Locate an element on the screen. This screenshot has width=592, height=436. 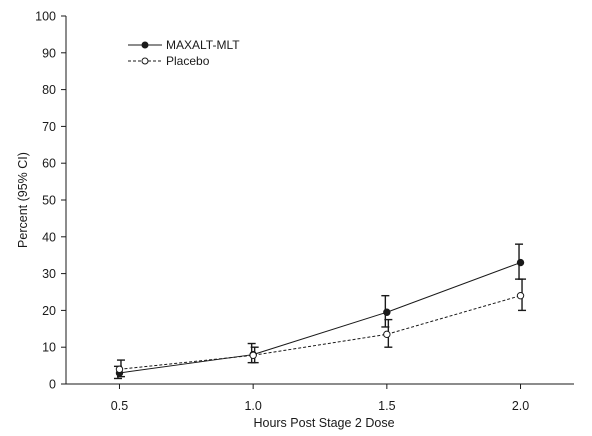
y-ticks: 0 10 20 30 40 50 60 70 80 90 100 is located at coordinates (50, 201).